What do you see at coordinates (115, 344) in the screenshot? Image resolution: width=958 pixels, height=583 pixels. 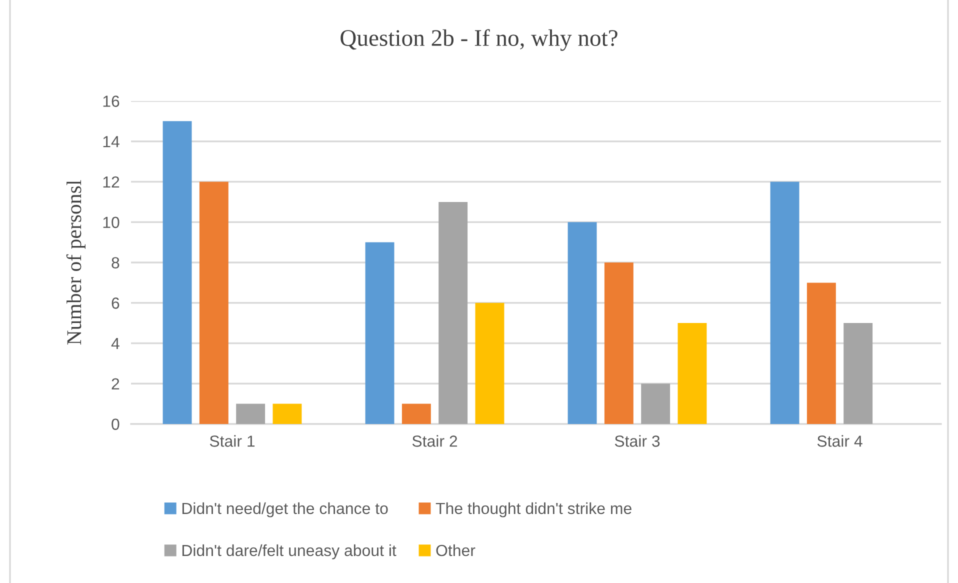 I see `y-tick-label: 4` at bounding box center [115, 344].